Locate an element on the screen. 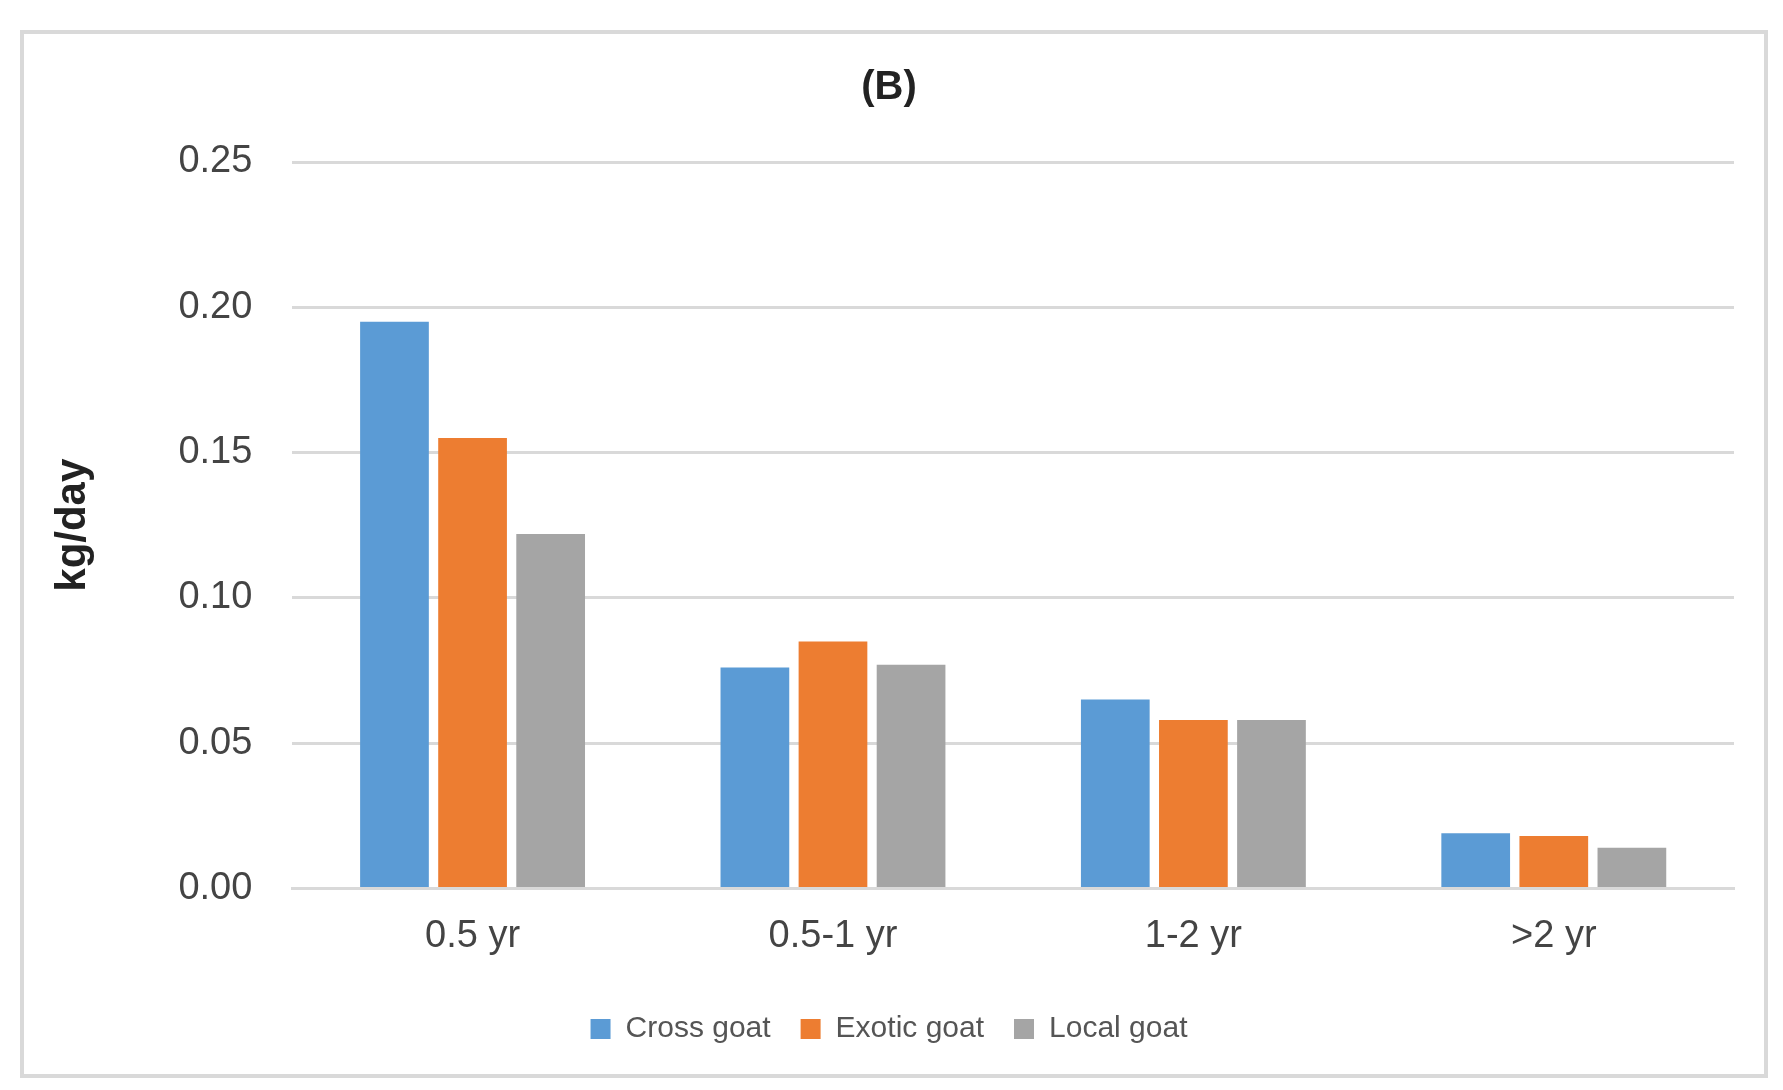 This screenshot has width=1783, height=1090. x-tick-label: 1-2 yr is located at coordinates (1193, 933).